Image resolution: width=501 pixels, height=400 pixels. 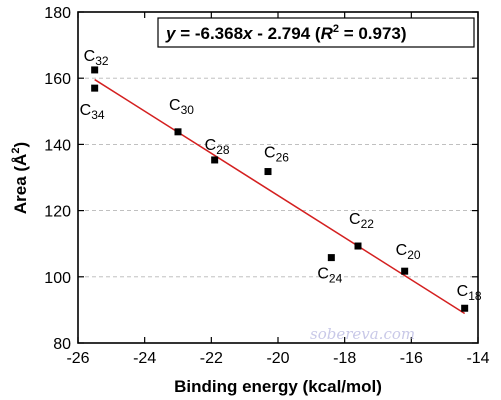 I want to click on point-label-c28: C28, so click(x=217, y=147).